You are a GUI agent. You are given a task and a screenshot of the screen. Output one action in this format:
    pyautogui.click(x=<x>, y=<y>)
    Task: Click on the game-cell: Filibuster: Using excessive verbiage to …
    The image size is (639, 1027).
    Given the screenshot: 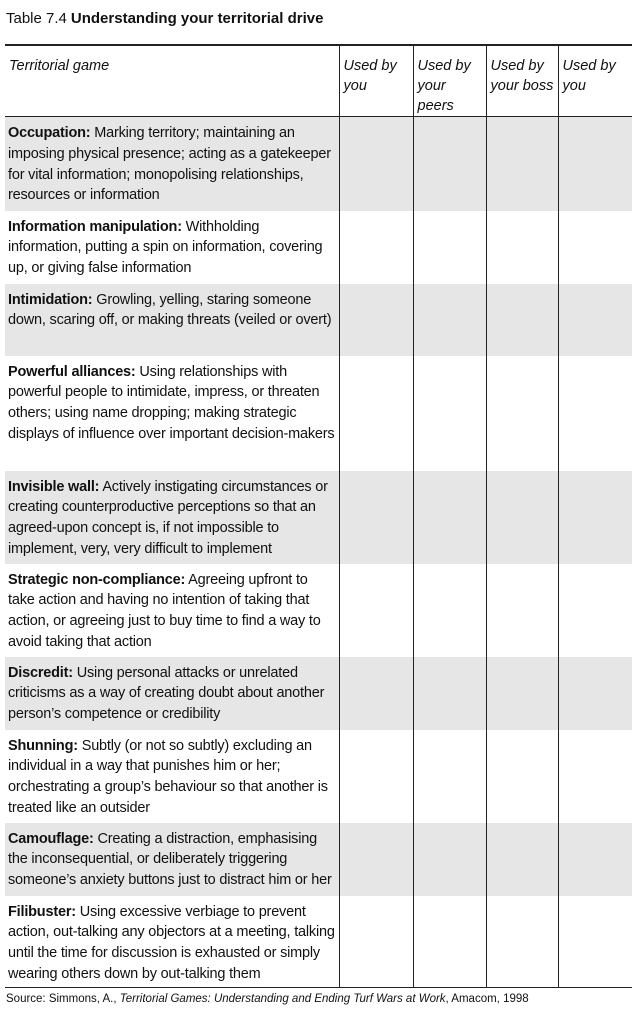 What is the action you would take?
    pyautogui.click(x=172, y=942)
    